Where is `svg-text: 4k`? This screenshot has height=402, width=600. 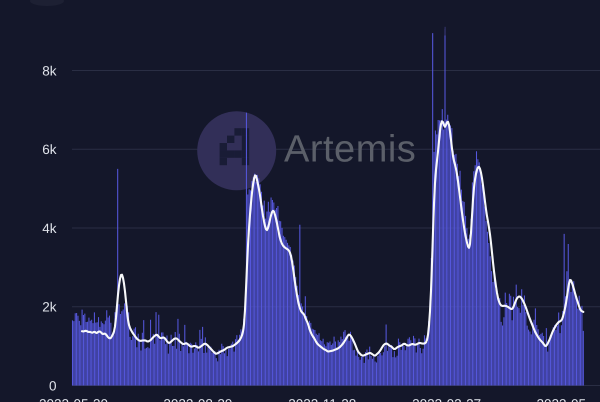
svg-text: 4k is located at coordinates (49, 228).